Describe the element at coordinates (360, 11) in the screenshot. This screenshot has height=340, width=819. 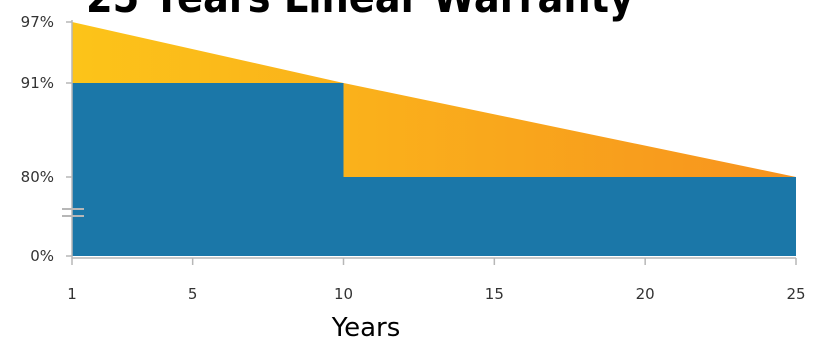
I see `chart-title: 25 Years Linear Warranty` at that location.